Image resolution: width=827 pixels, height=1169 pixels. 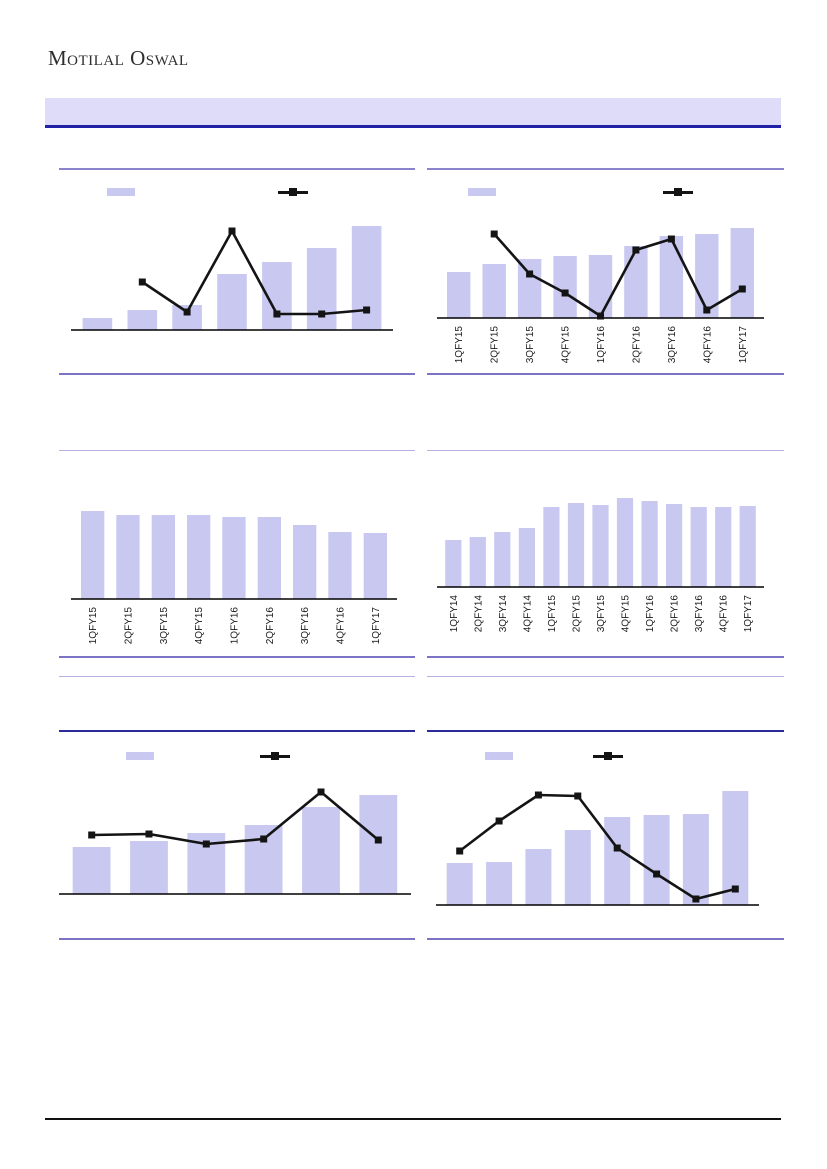 I want to click on x-tick-label: 3QFY14, so click(x=503, y=614).